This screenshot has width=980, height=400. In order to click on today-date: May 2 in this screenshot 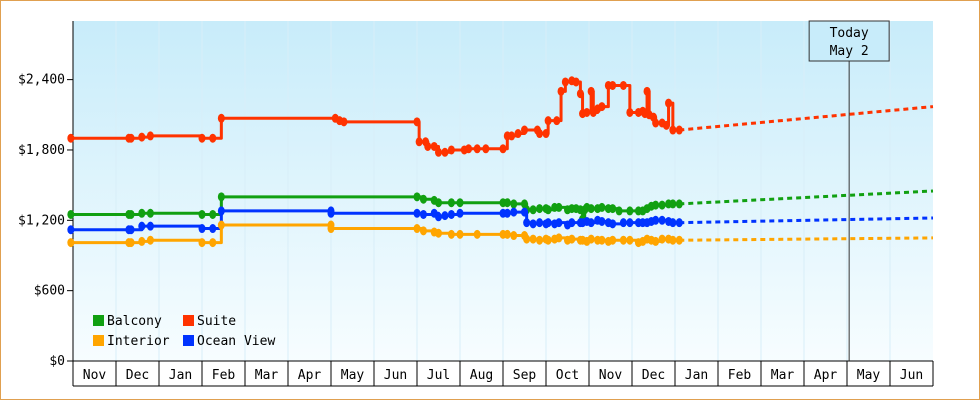, I will do `click(849, 51)`.